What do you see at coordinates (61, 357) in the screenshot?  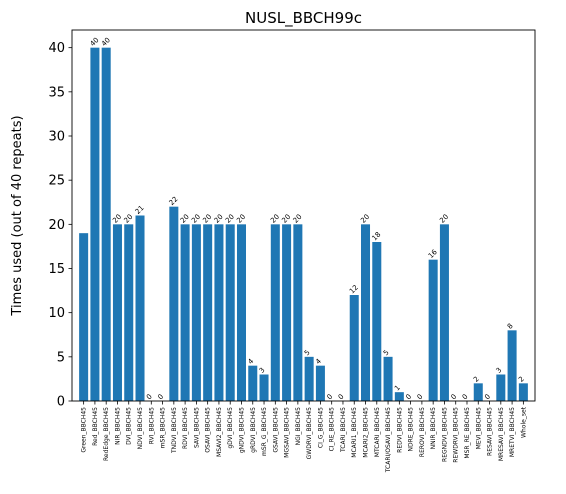 I see `y-tick-label-1: 5` at bounding box center [61, 357].